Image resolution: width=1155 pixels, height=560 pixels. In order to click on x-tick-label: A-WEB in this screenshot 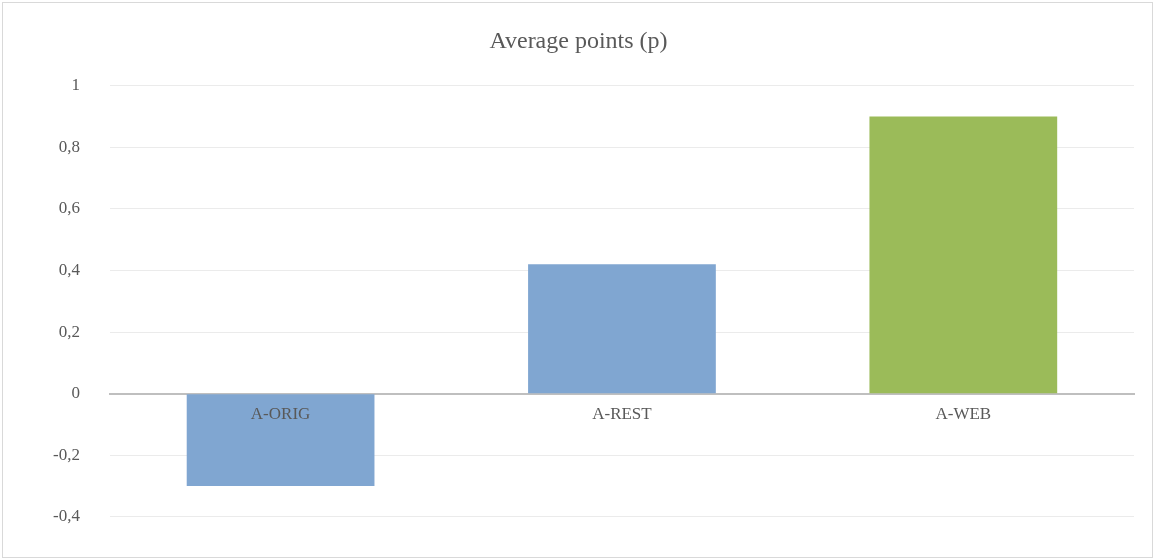, I will do `click(963, 413)`.